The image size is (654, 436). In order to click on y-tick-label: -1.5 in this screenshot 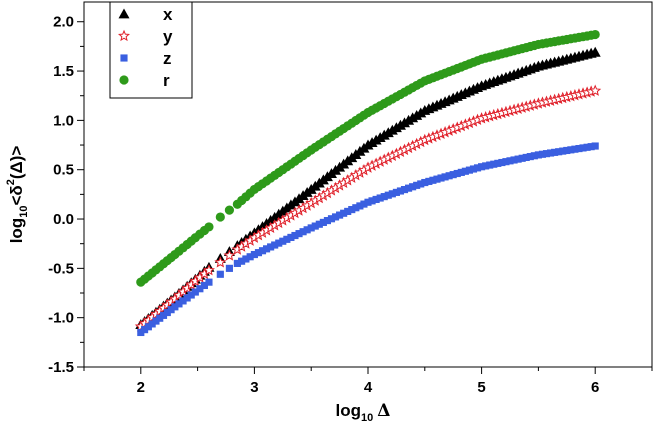, I will do `click(61, 367)`.